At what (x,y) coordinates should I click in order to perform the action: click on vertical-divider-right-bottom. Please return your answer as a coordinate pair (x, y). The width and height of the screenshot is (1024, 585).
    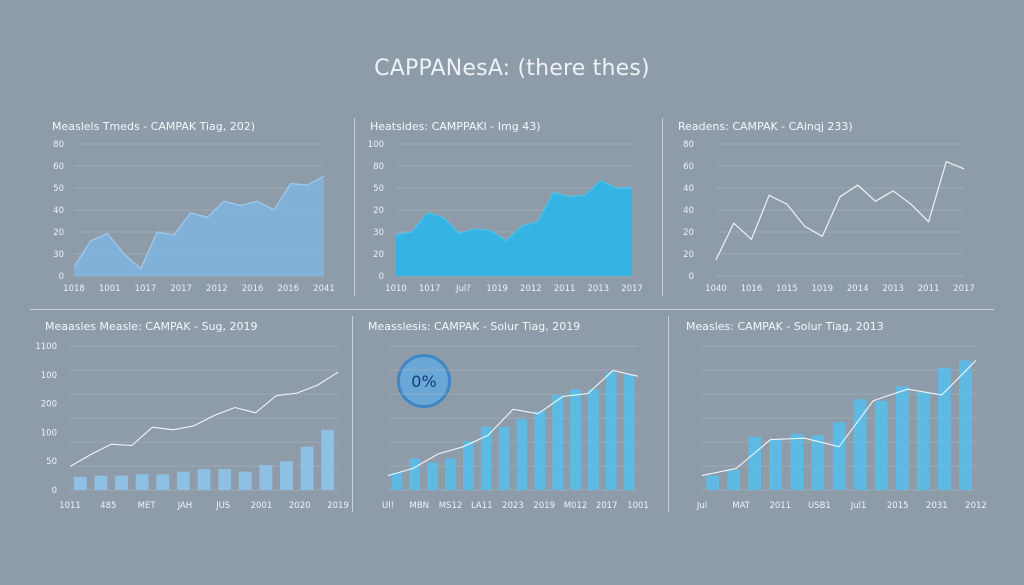
    Looking at the image, I should click on (668, 414).